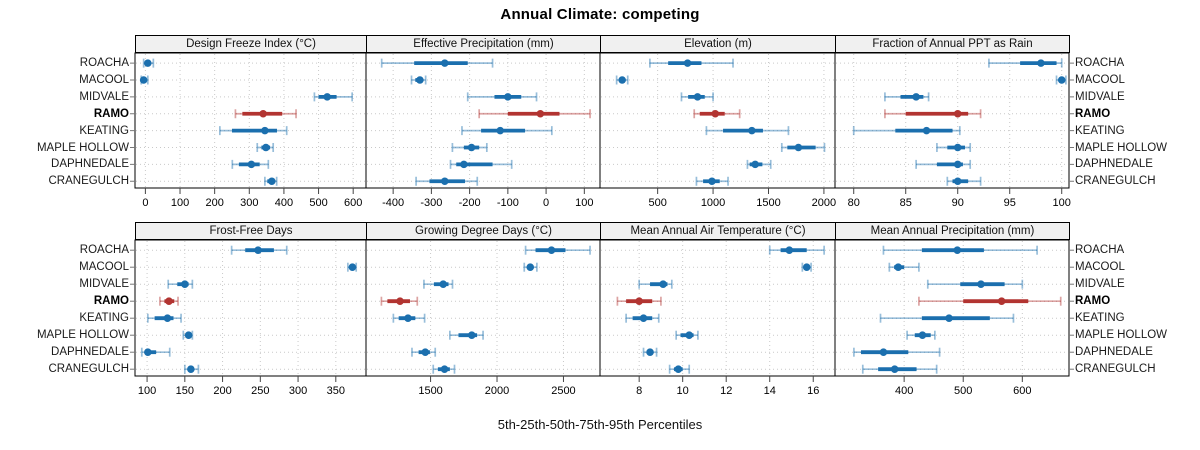 The image size is (1200, 450). I want to click on station-label-right-daphnedale-row2: DAPHNEDALE, so click(1114, 352).